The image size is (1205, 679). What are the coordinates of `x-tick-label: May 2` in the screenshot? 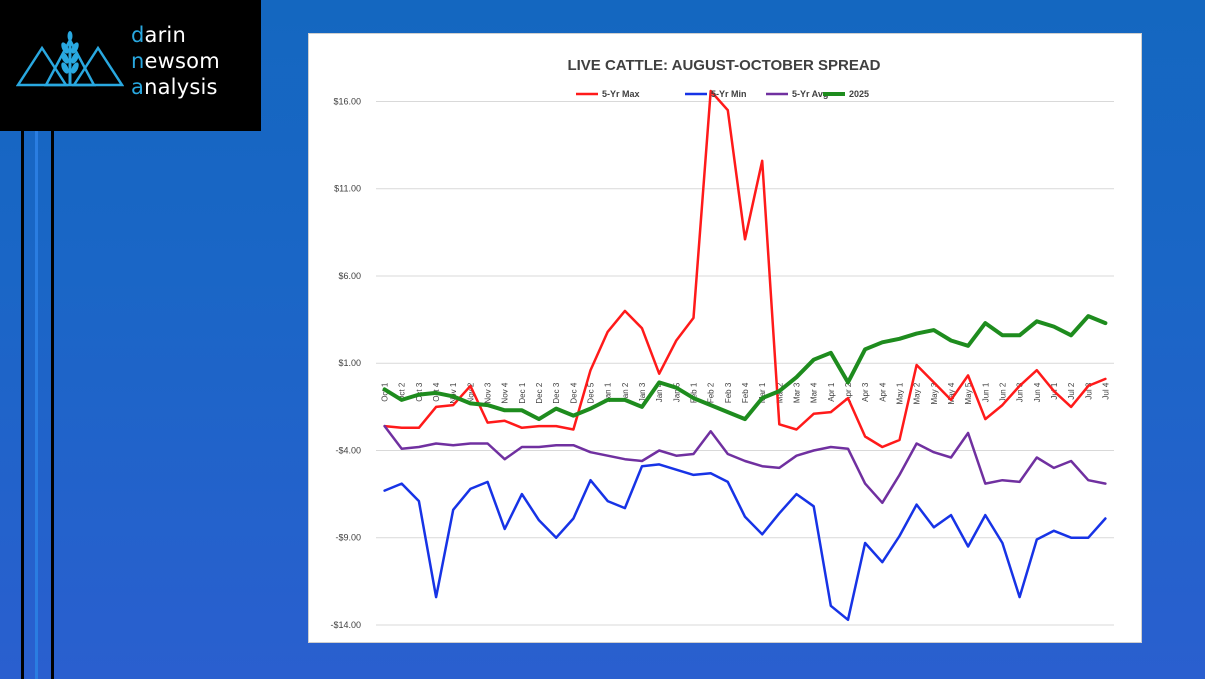 It's located at (917, 393).